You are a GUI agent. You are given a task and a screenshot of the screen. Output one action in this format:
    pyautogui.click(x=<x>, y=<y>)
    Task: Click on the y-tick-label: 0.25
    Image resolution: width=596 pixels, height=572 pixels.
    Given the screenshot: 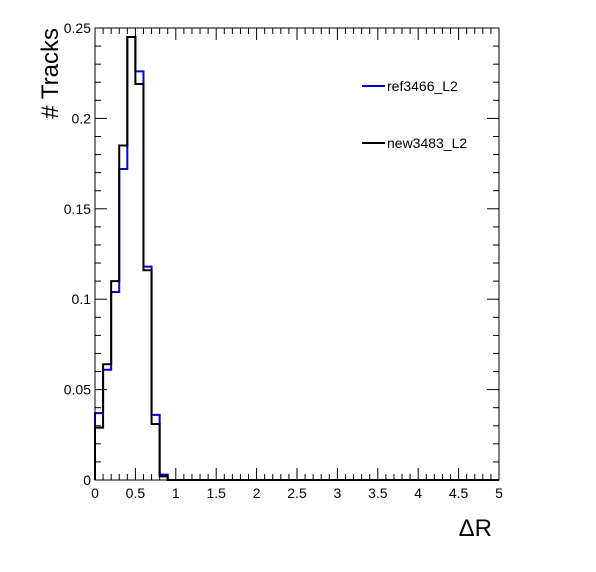 What is the action you would take?
    pyautogui.click(x=77, y=28)
    